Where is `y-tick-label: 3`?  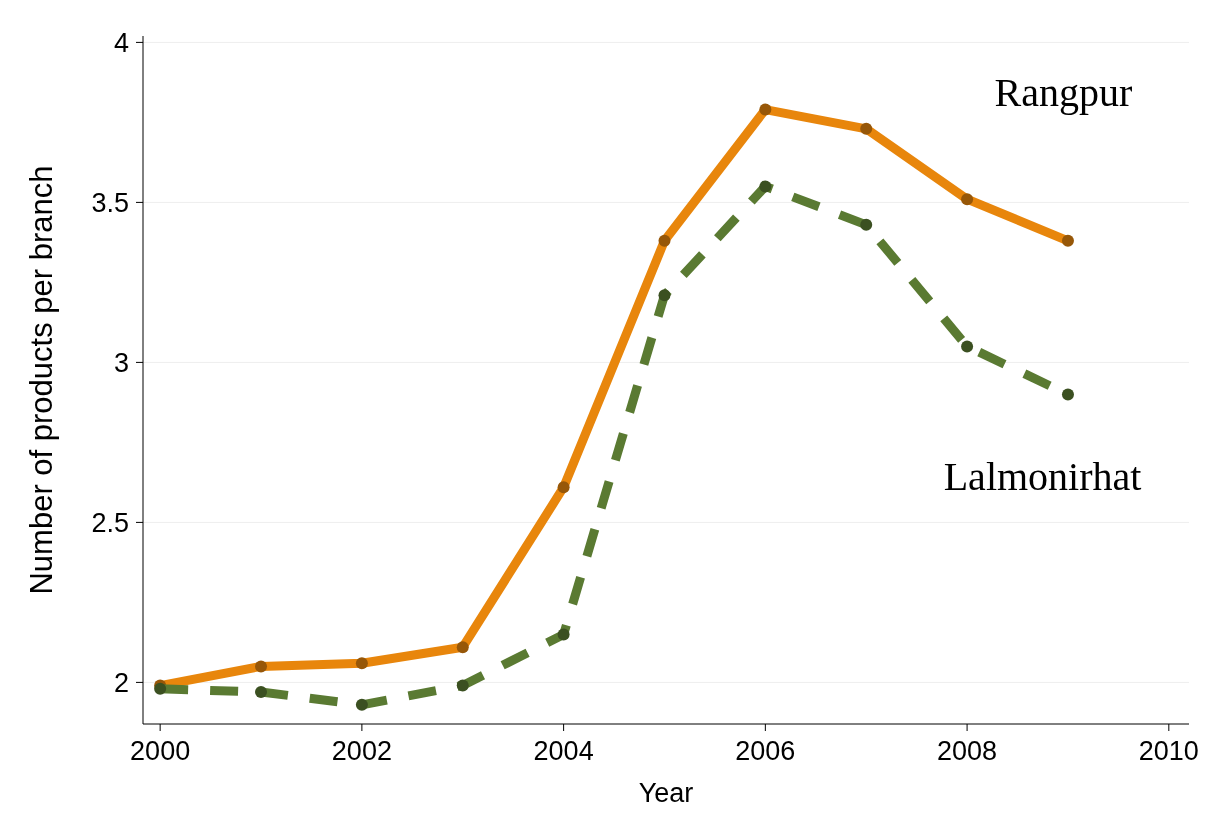 y-tick-label: 3 is located at coordinates (121, 362).